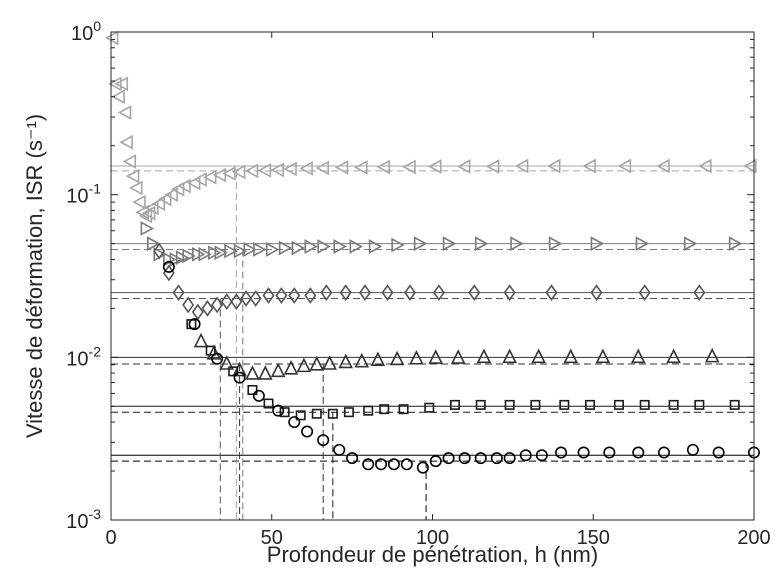 This screenshot has height=574, width=778. I want to click on y-tick-label: 10⁰, so click(86, 31).